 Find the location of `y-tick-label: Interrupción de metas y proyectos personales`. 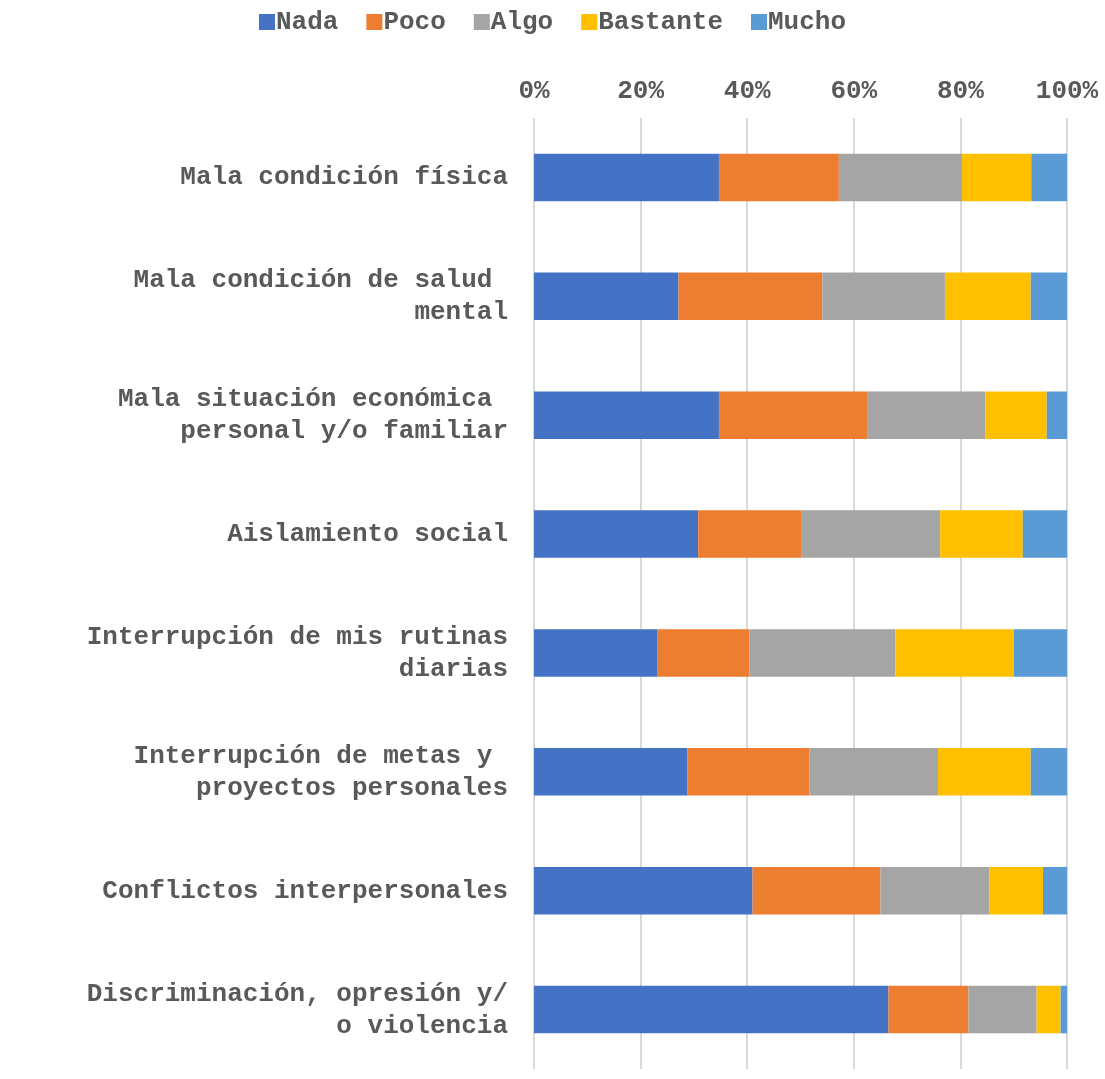

y-tick-label: Interrupción de metas y proyectos personales is located at coordinates (320, 771).